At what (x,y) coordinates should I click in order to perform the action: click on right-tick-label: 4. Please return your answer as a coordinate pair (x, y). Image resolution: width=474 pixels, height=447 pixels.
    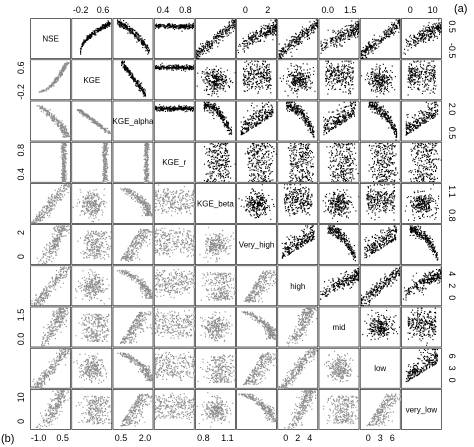
    Looking at the image, I should click on (452, 273).